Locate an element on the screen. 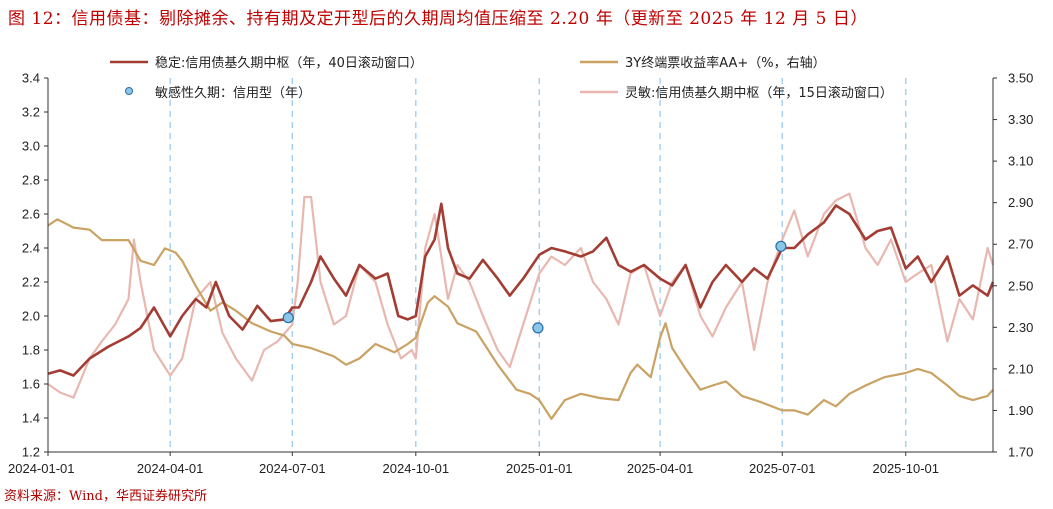 Image resolution: width=1053 pixels, height=509 pixels. y-right-tick-label-5: 2.70 is located at coordinates (1020, 244).